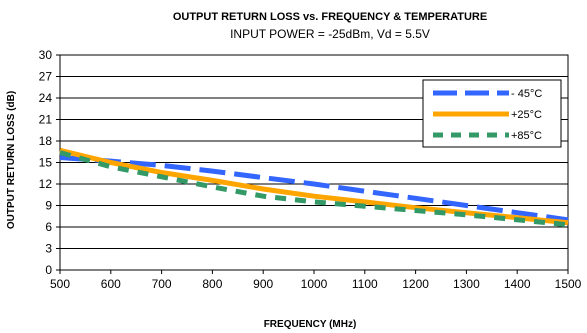 The height and width of the screenshot is (333, 587). I want to click on x-tick-label-500: 500, so click(60, 284).